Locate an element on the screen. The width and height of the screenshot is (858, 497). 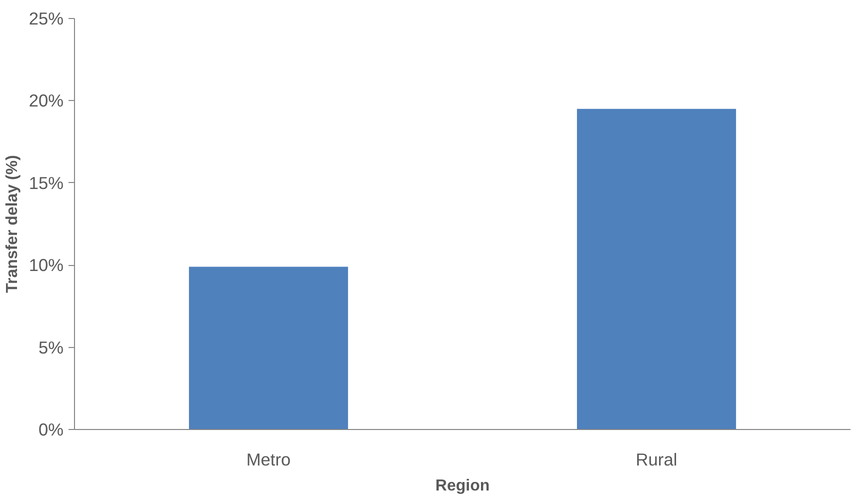
y-tick-label: 0% is located at coordinates (51, 430).